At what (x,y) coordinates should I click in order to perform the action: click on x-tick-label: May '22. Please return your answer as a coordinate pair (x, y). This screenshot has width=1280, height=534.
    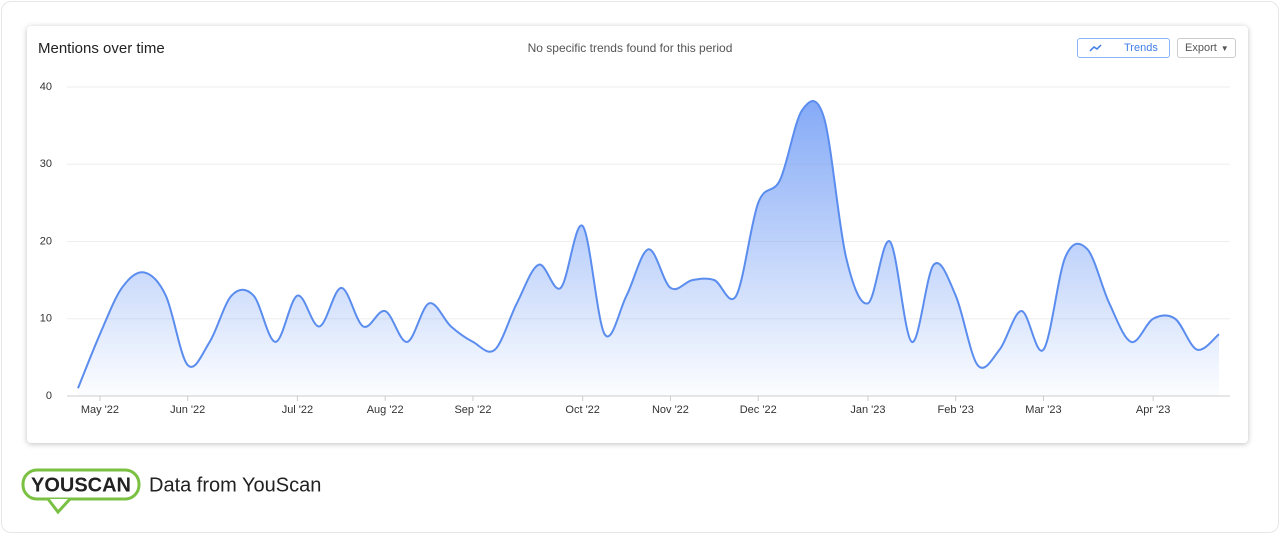
    Looking at the image, I should click on (100, 410).